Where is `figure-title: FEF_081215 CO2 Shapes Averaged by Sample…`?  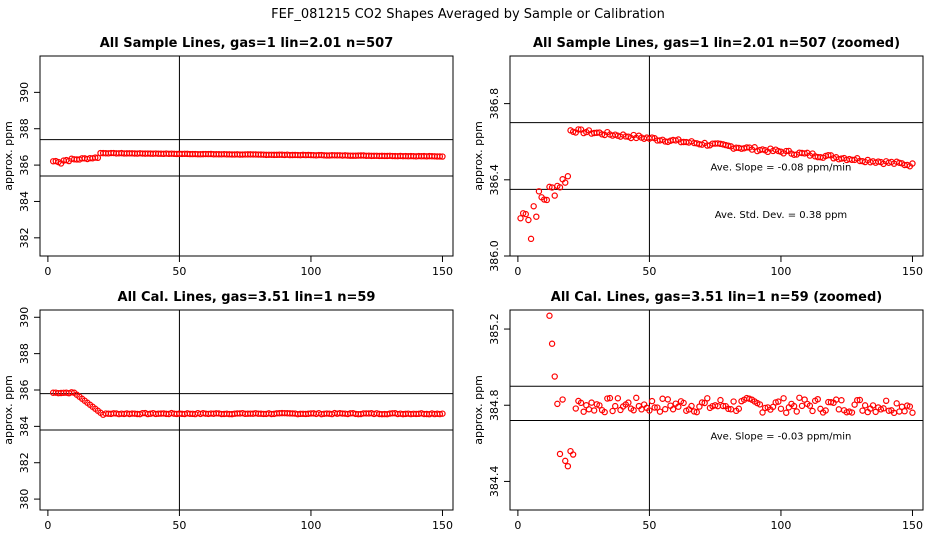 figure-title: FEF_081215 CO2 Shapes Averaged by Sample… is located at coordinates (468, 14).